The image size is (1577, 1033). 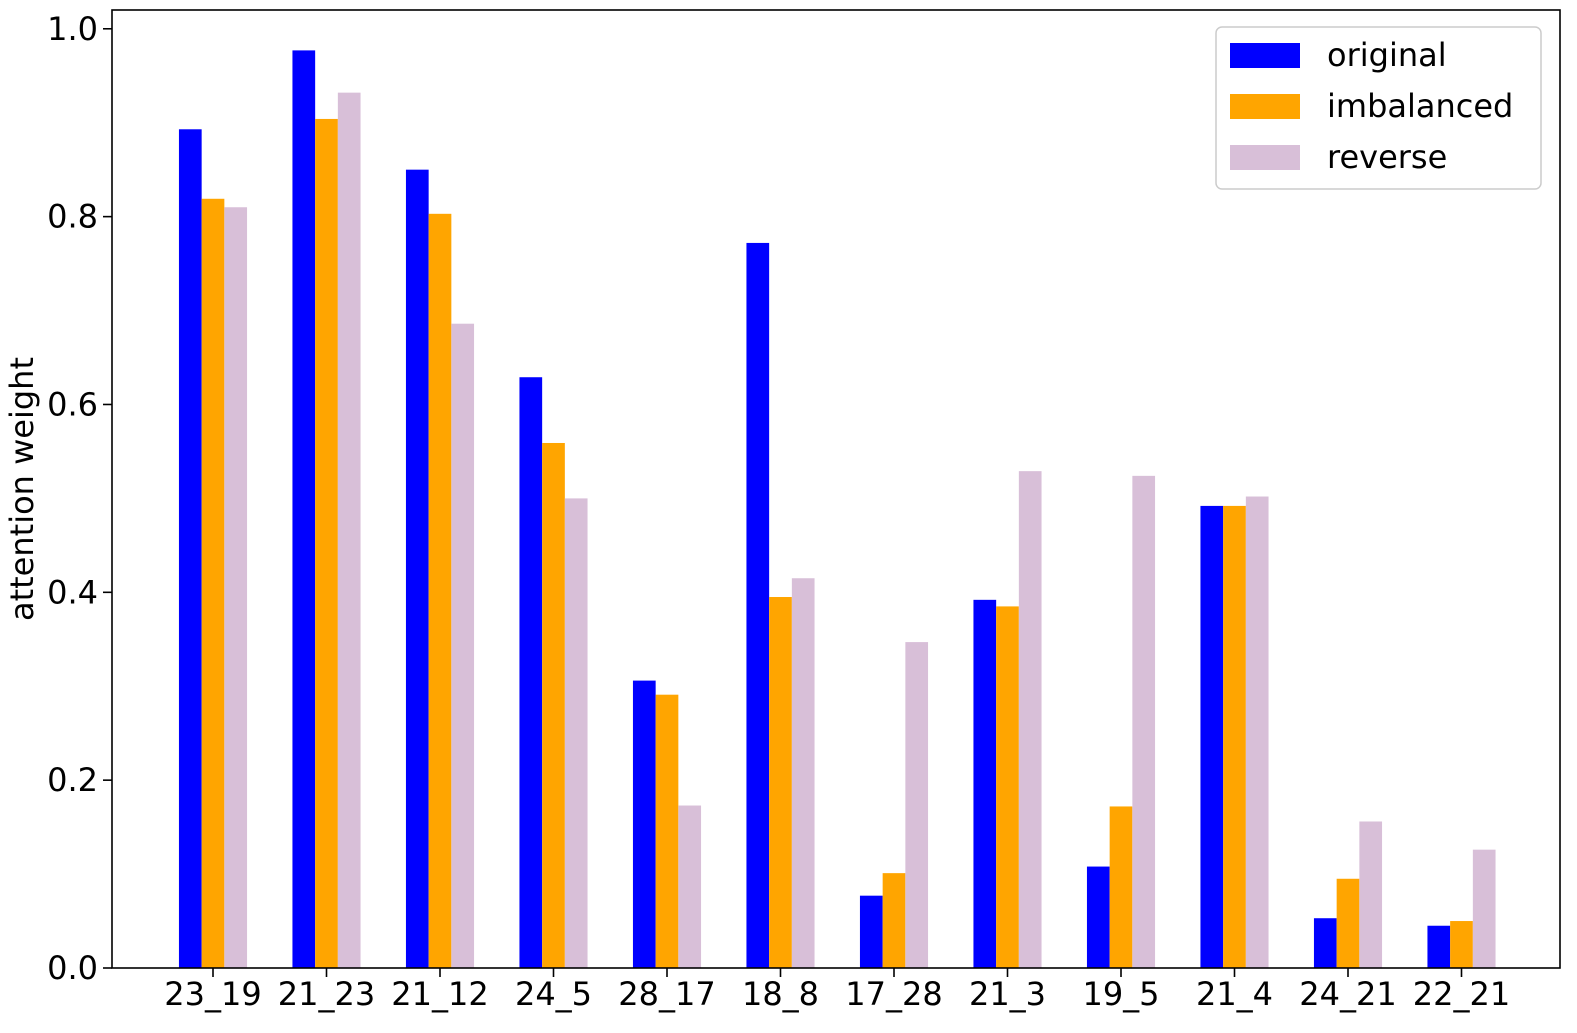 What do you see at coordinates (212, 994) in the screenshot?
I see `x-tick-label: 23_19` at bounding box center [212, 994].